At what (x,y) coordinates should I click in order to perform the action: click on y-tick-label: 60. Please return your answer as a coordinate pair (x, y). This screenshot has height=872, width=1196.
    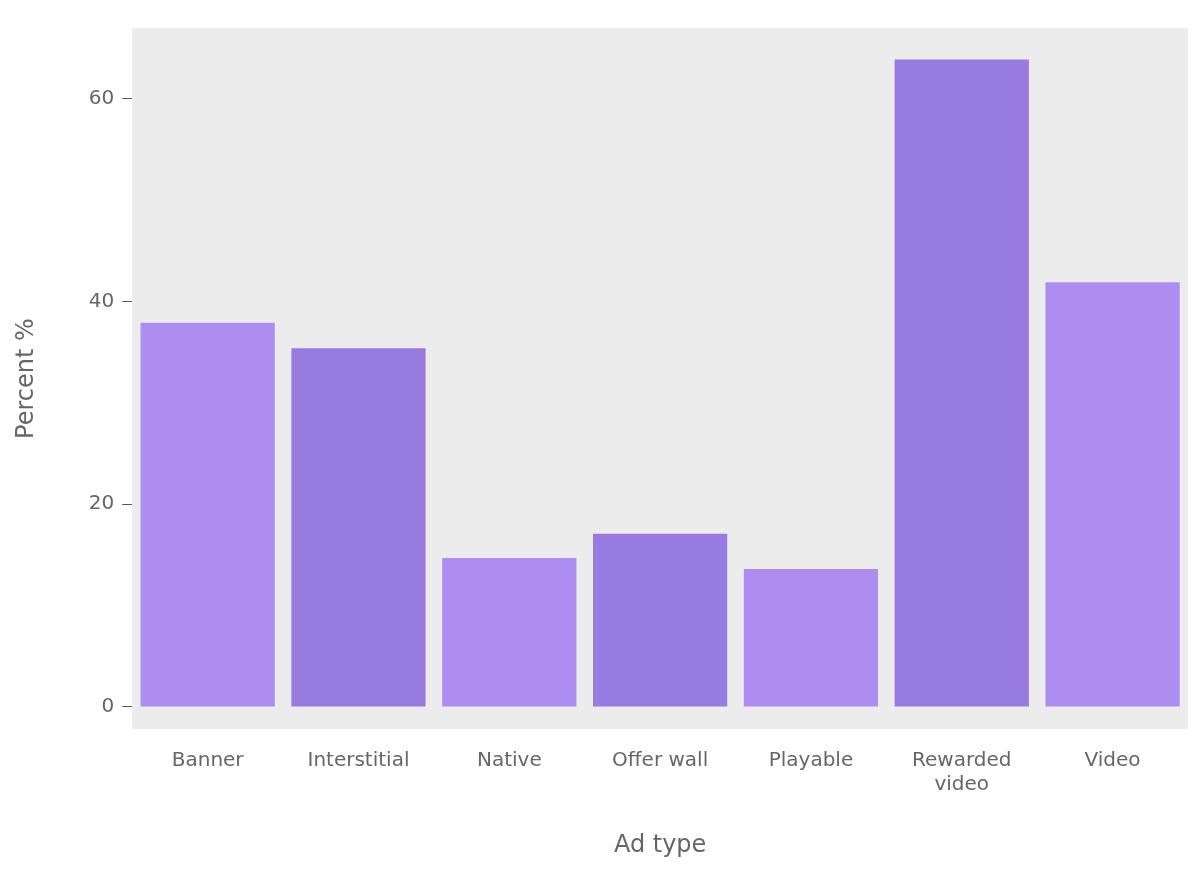
    Looking at the image, I should click on (101, 97).